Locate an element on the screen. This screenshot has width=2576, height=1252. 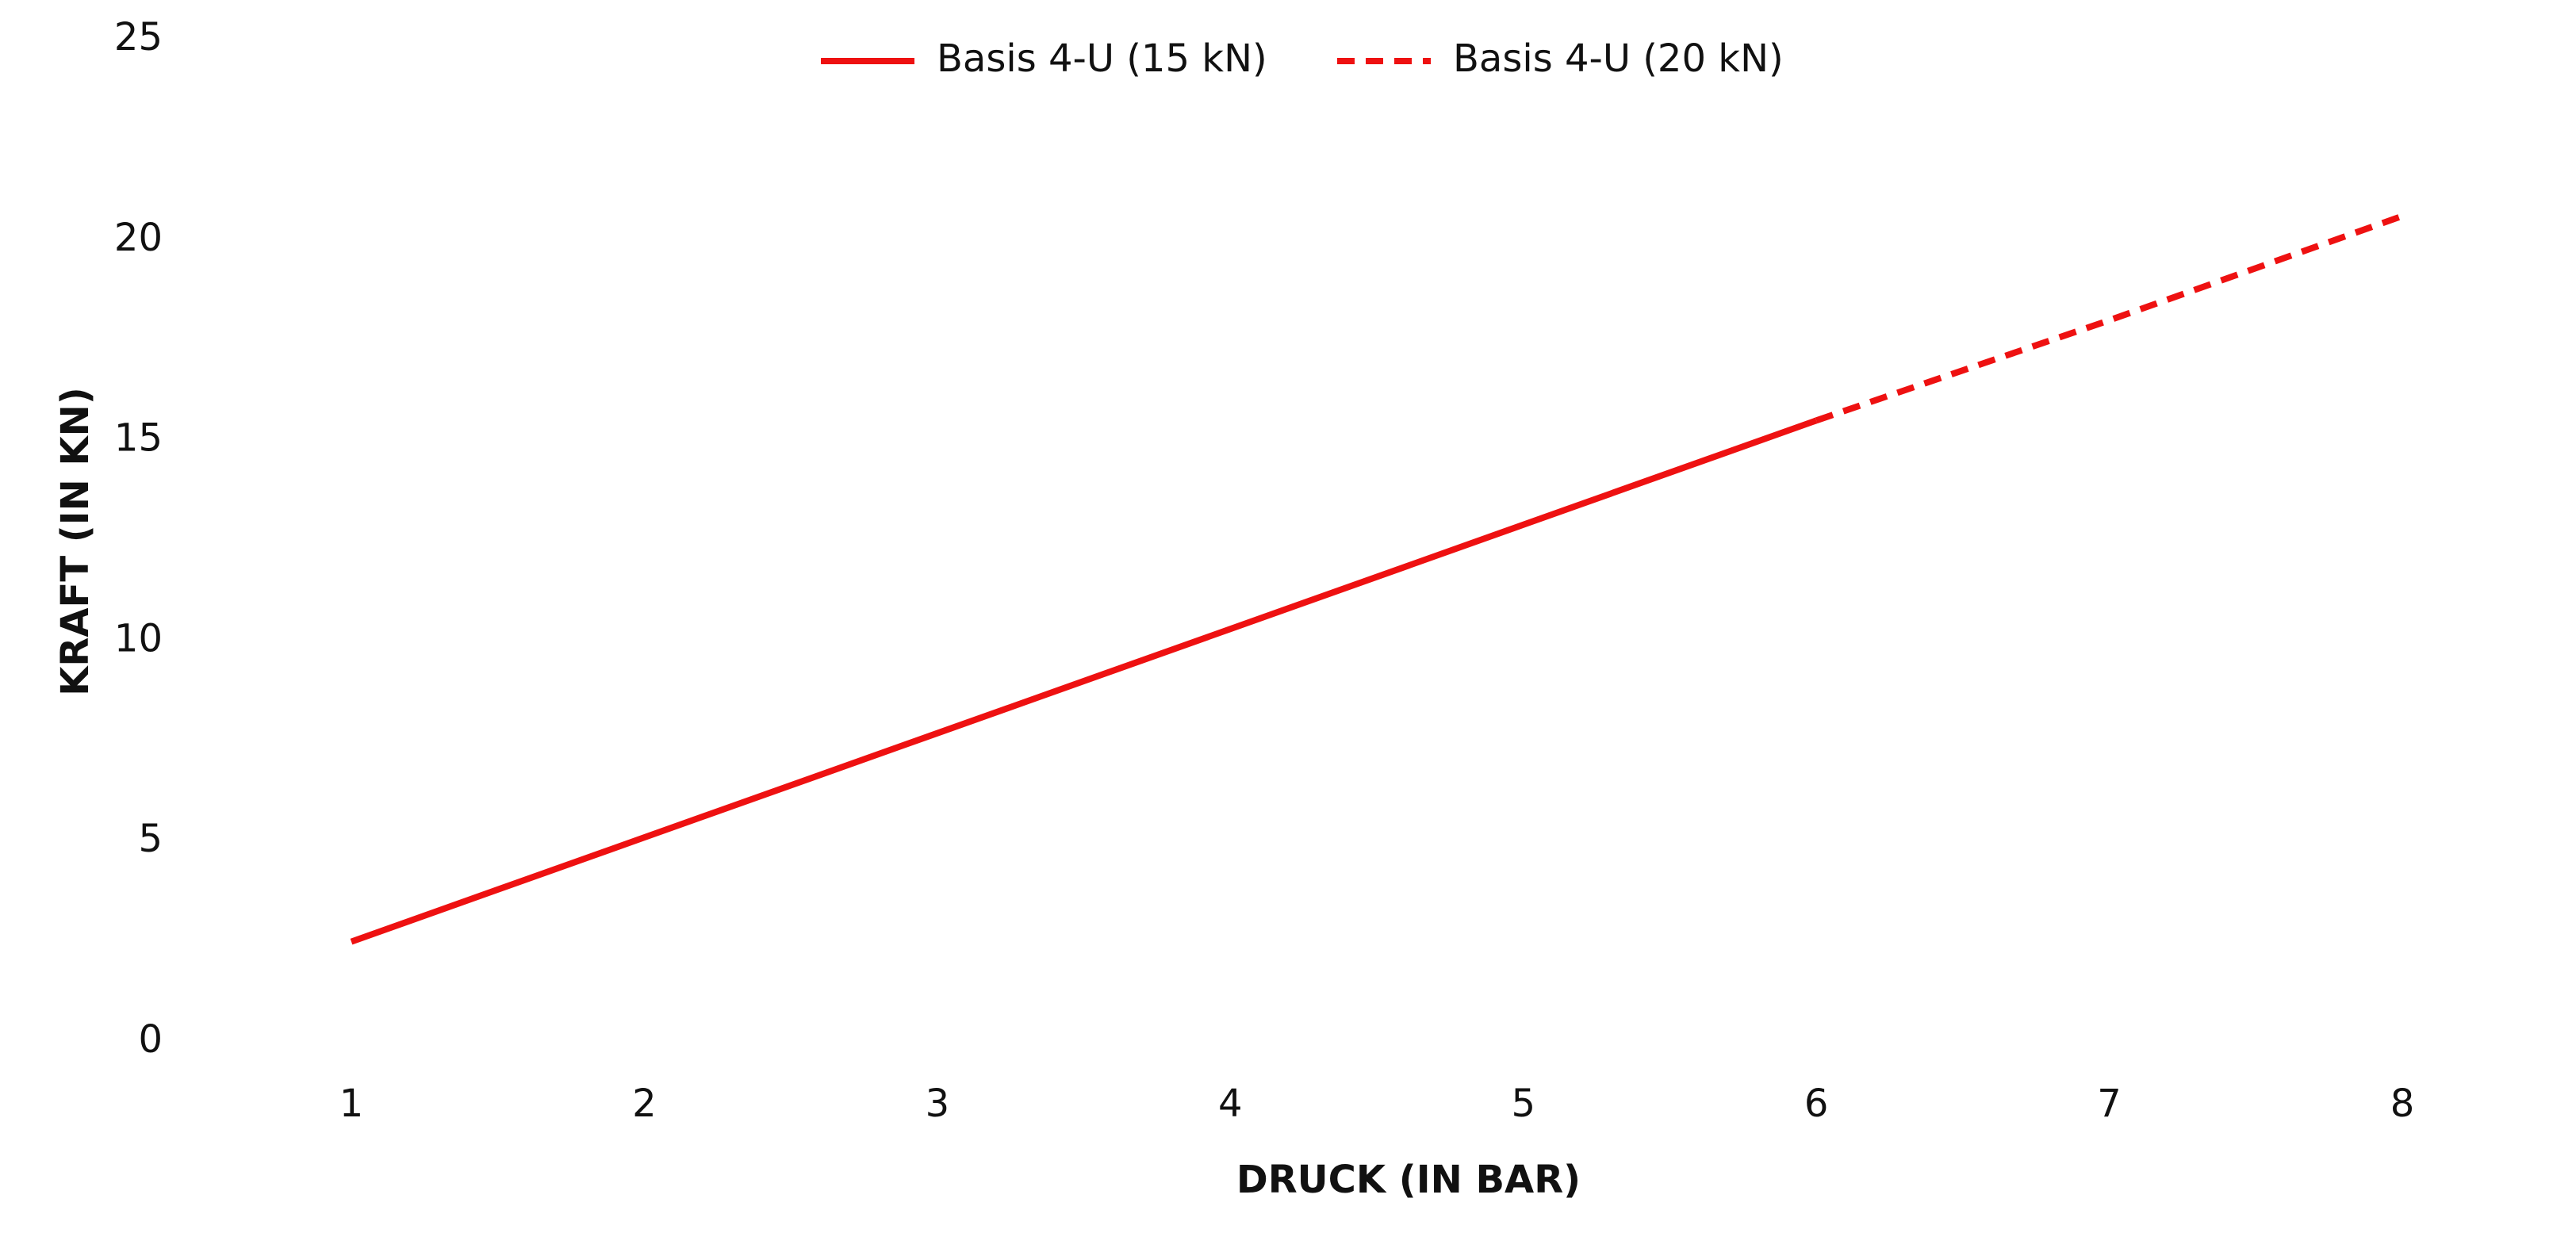
y-axis-title: KRAFT (IN KN) is located at coordinates (75, 541).